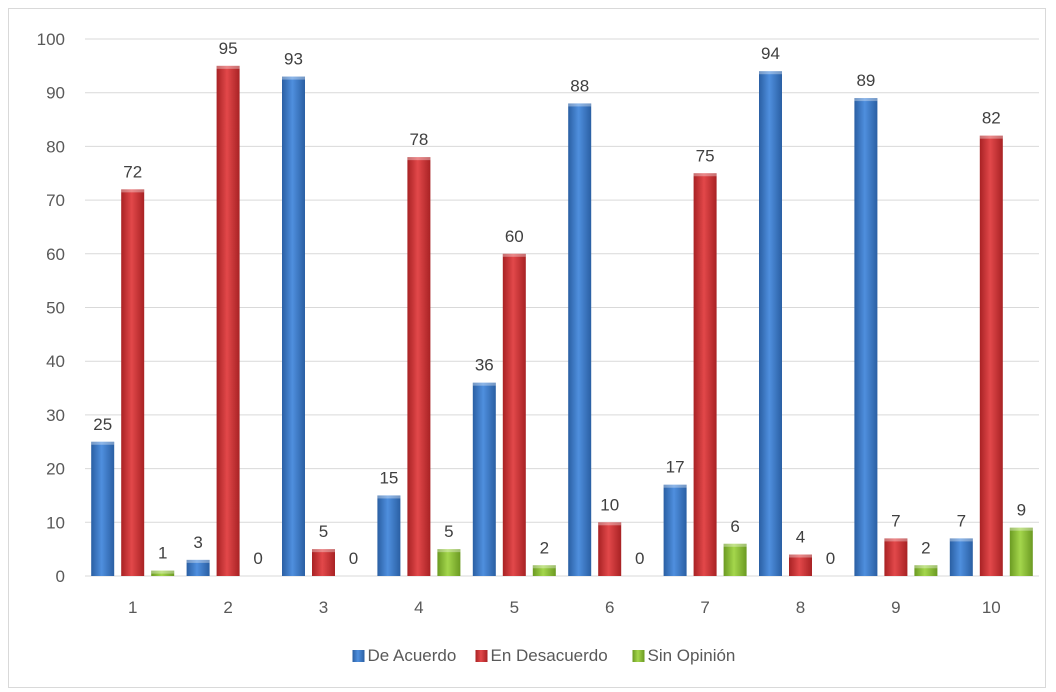  Describe the element at coordinates (60, 576) in the screenshot. I see `y-tick-label: 0` at that location.